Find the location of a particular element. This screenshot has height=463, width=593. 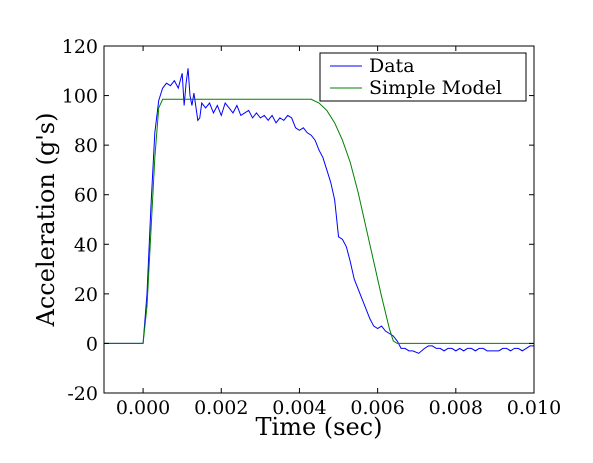

legend-box is located at coordinates (423, 77).